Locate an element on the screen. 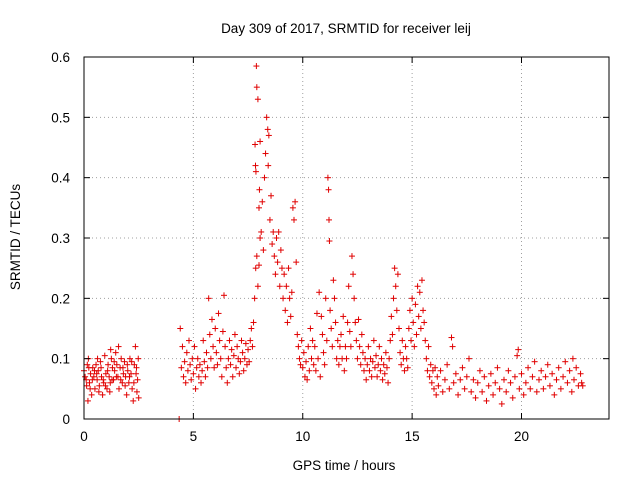 This screenshot has width=640, height=480. x-tick-label: 10 is located at coordinates (302, 436).